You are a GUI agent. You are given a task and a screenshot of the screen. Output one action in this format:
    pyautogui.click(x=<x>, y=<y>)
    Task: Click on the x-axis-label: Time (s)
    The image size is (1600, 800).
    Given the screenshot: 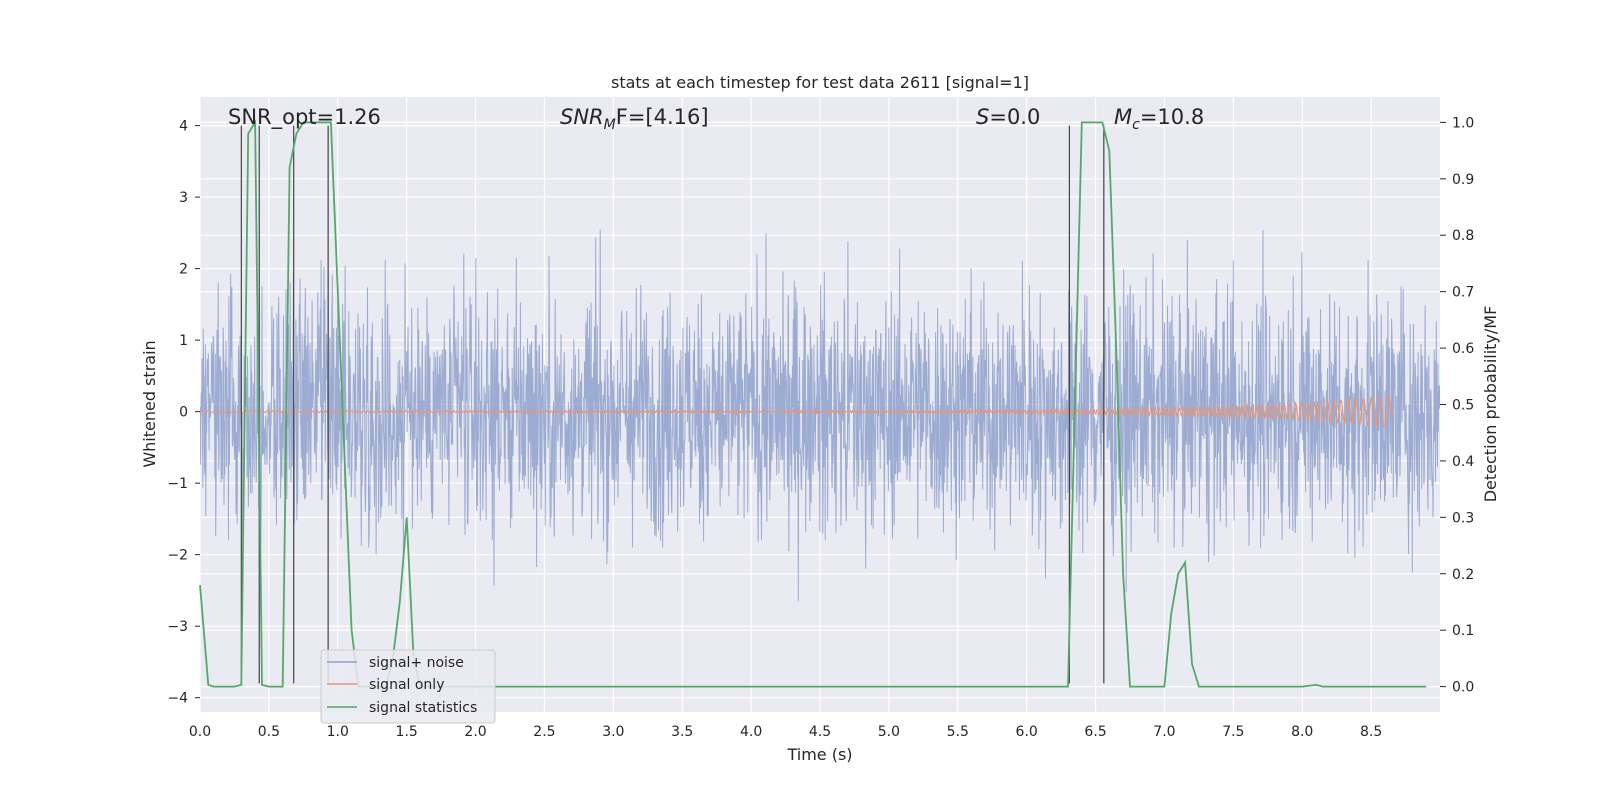 What is the action you would take?
    pyautogui.click(x=819, y=754)
    